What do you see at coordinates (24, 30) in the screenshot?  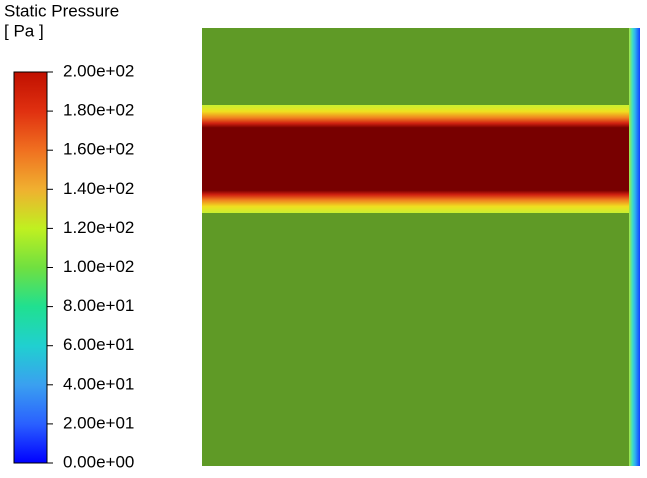 I see `legend-unit: [ Pa ]` at bounding box center [24, 30].